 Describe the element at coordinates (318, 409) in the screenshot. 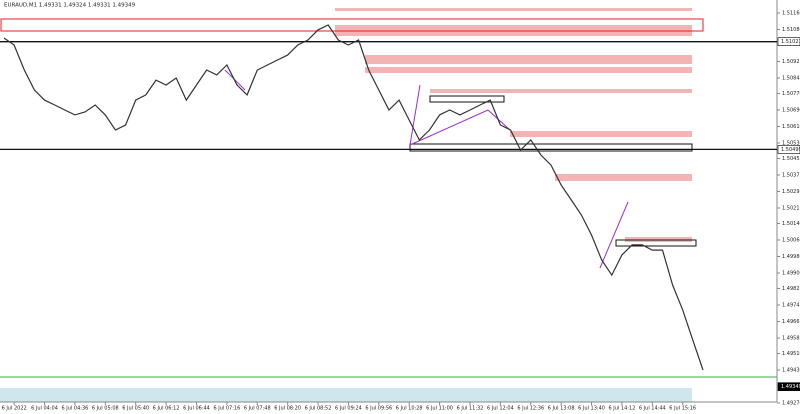

I see `x-tick-label: 6 Jul 08:52` at that location.